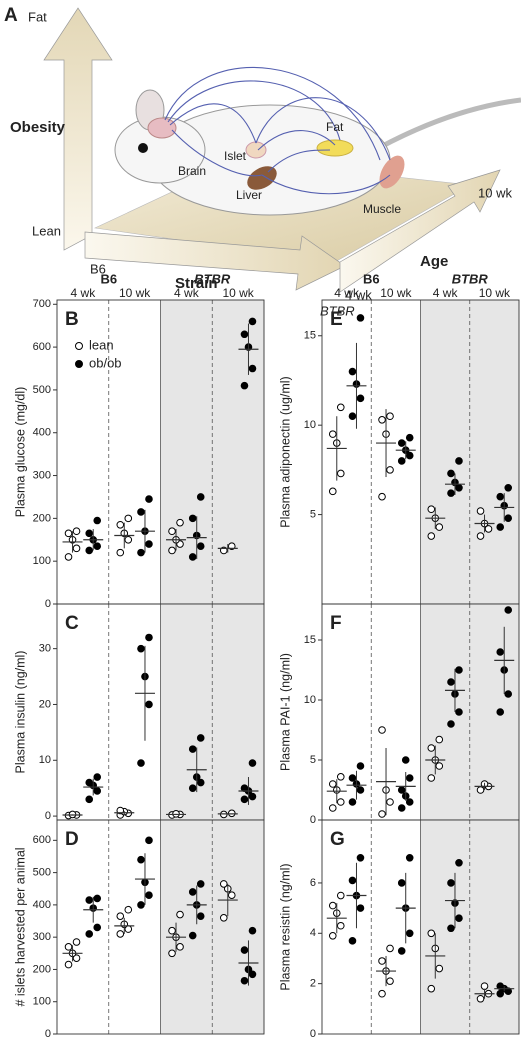 The height and width of the screenshot is (1042, 521). I want to click on axis-title: Obesity, so click(38, 127).